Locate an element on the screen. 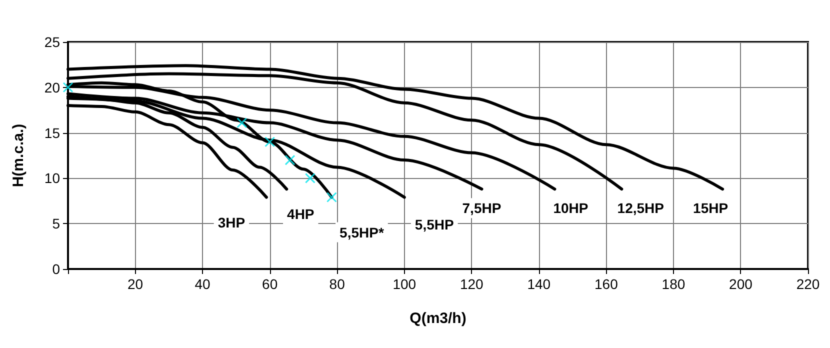 The height and width of the screenshot is (348, 830). x-tick-label: 220 is located at coordinates (808, 284).